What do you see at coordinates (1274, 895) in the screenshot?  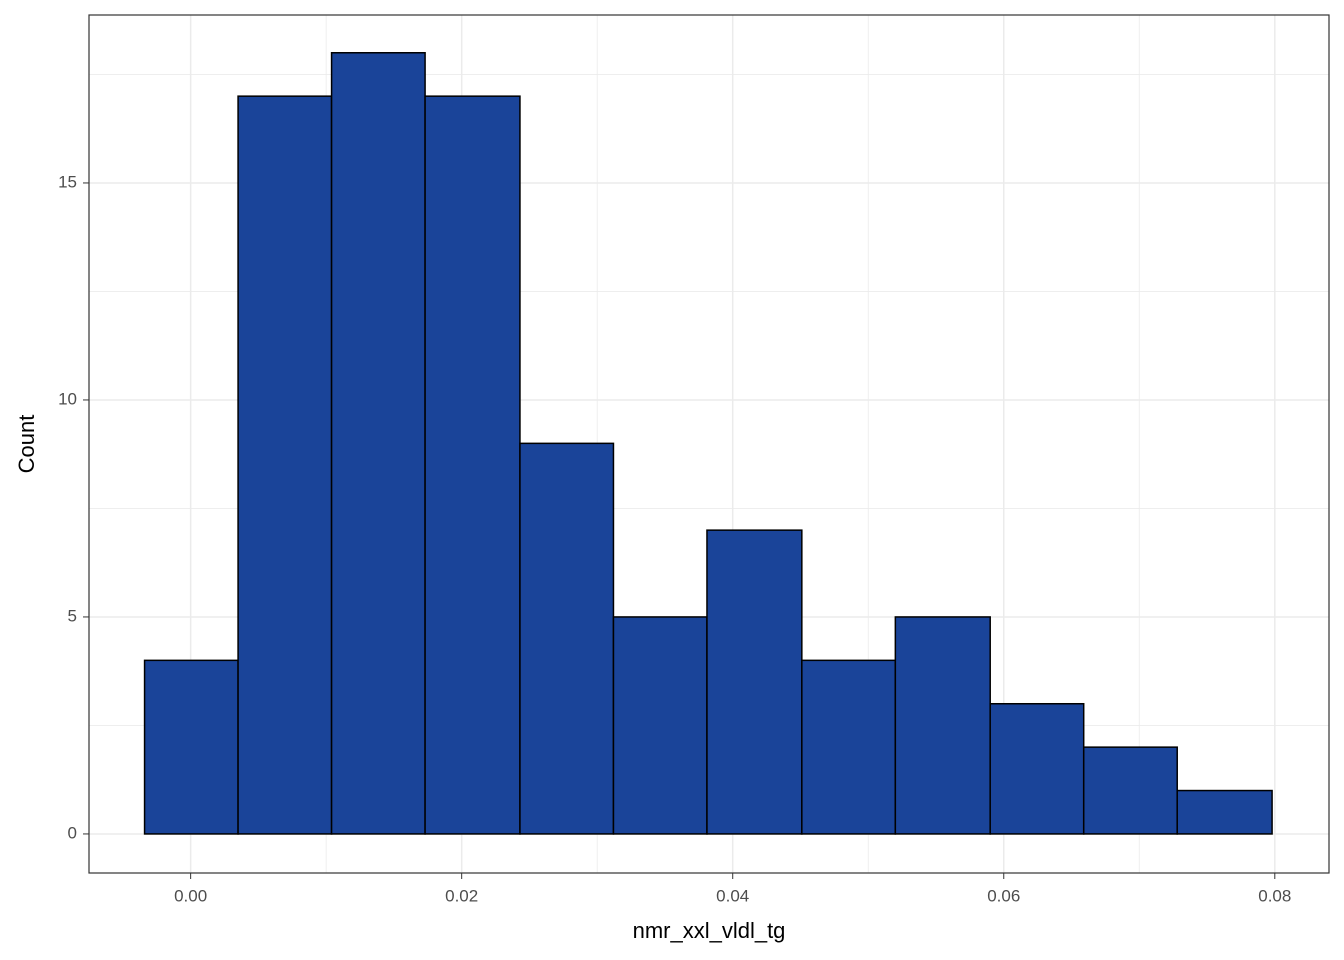 I see `x-tick-label: 0.08` at bounding box center [1274, 895].